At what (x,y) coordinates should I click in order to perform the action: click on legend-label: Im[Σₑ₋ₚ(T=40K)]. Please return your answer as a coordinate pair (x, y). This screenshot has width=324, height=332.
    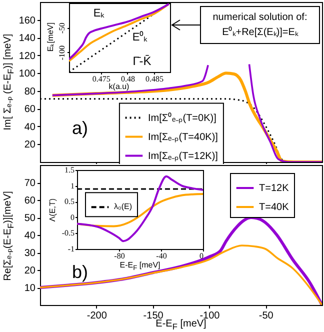
    Looking at the image, I should click on (183, 137).